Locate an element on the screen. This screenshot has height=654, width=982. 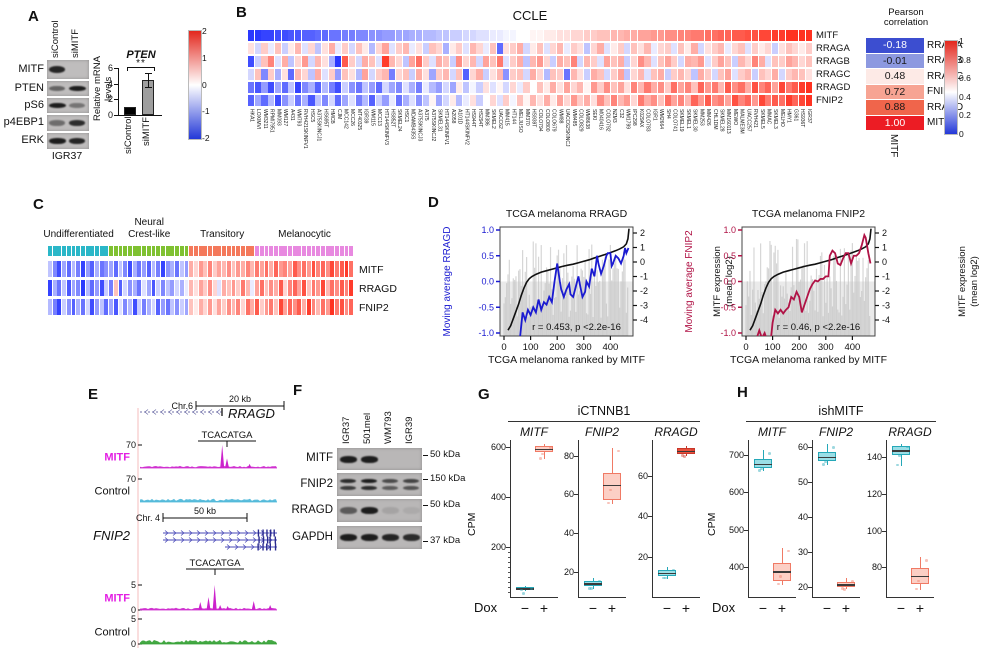
track-scale-max: 5 is located at coordinates (133, 585).